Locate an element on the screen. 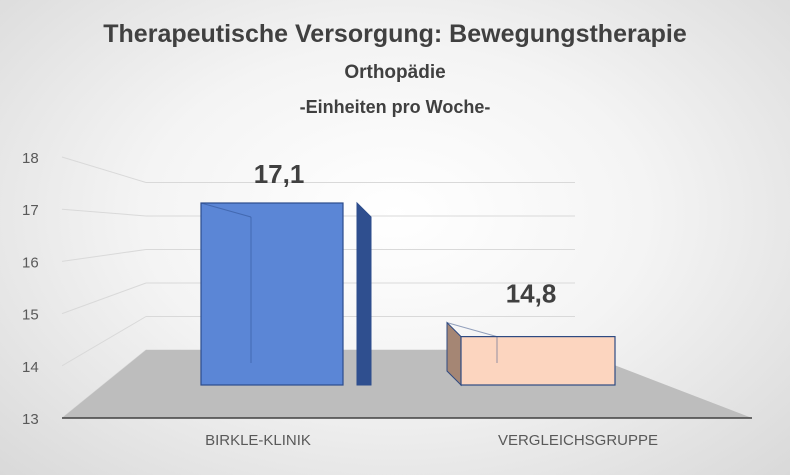 The height and width of the screenshot is (475, 790). y-tick-label: 16 is located at coordinates (30, 262).